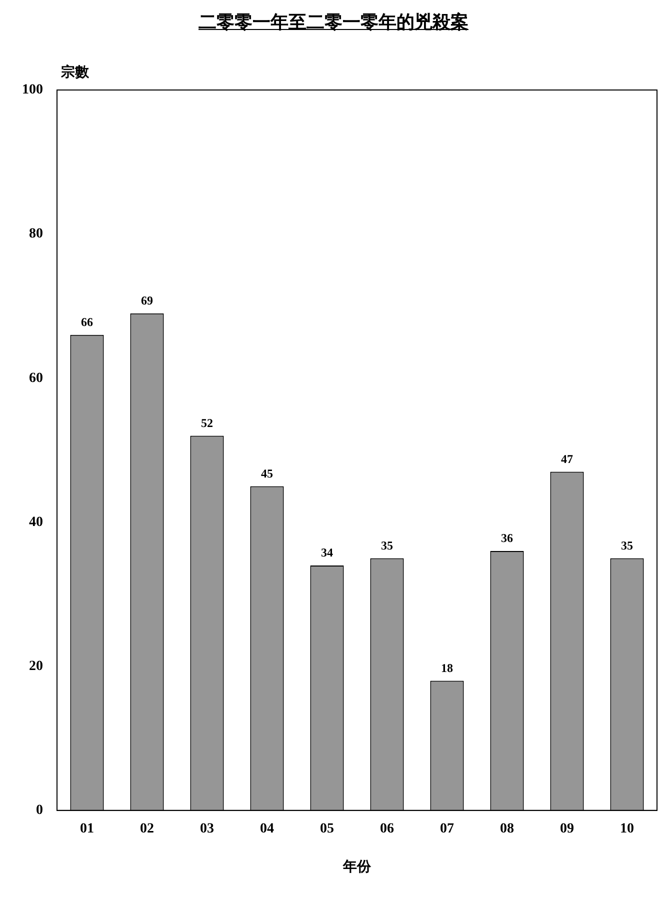 This screenshot has height=901, width=667. I want to click on x-axis-title: 年份, so click(357, 867).